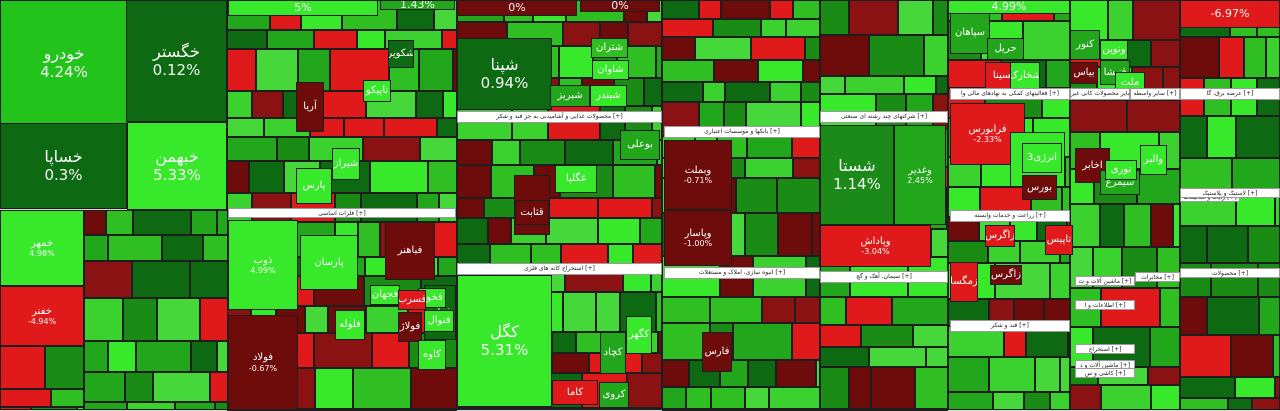 Image resolution: width=1280 pixels, height=411 pixels. Describe the element at coordinates (42, 316) in the screenshot. I see `stock-tile: خفنر -4.94%` at that location.